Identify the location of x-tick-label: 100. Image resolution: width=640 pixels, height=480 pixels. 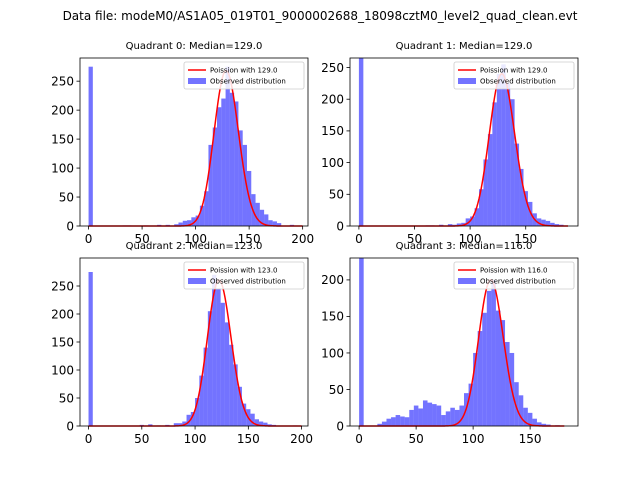
(473, 439).